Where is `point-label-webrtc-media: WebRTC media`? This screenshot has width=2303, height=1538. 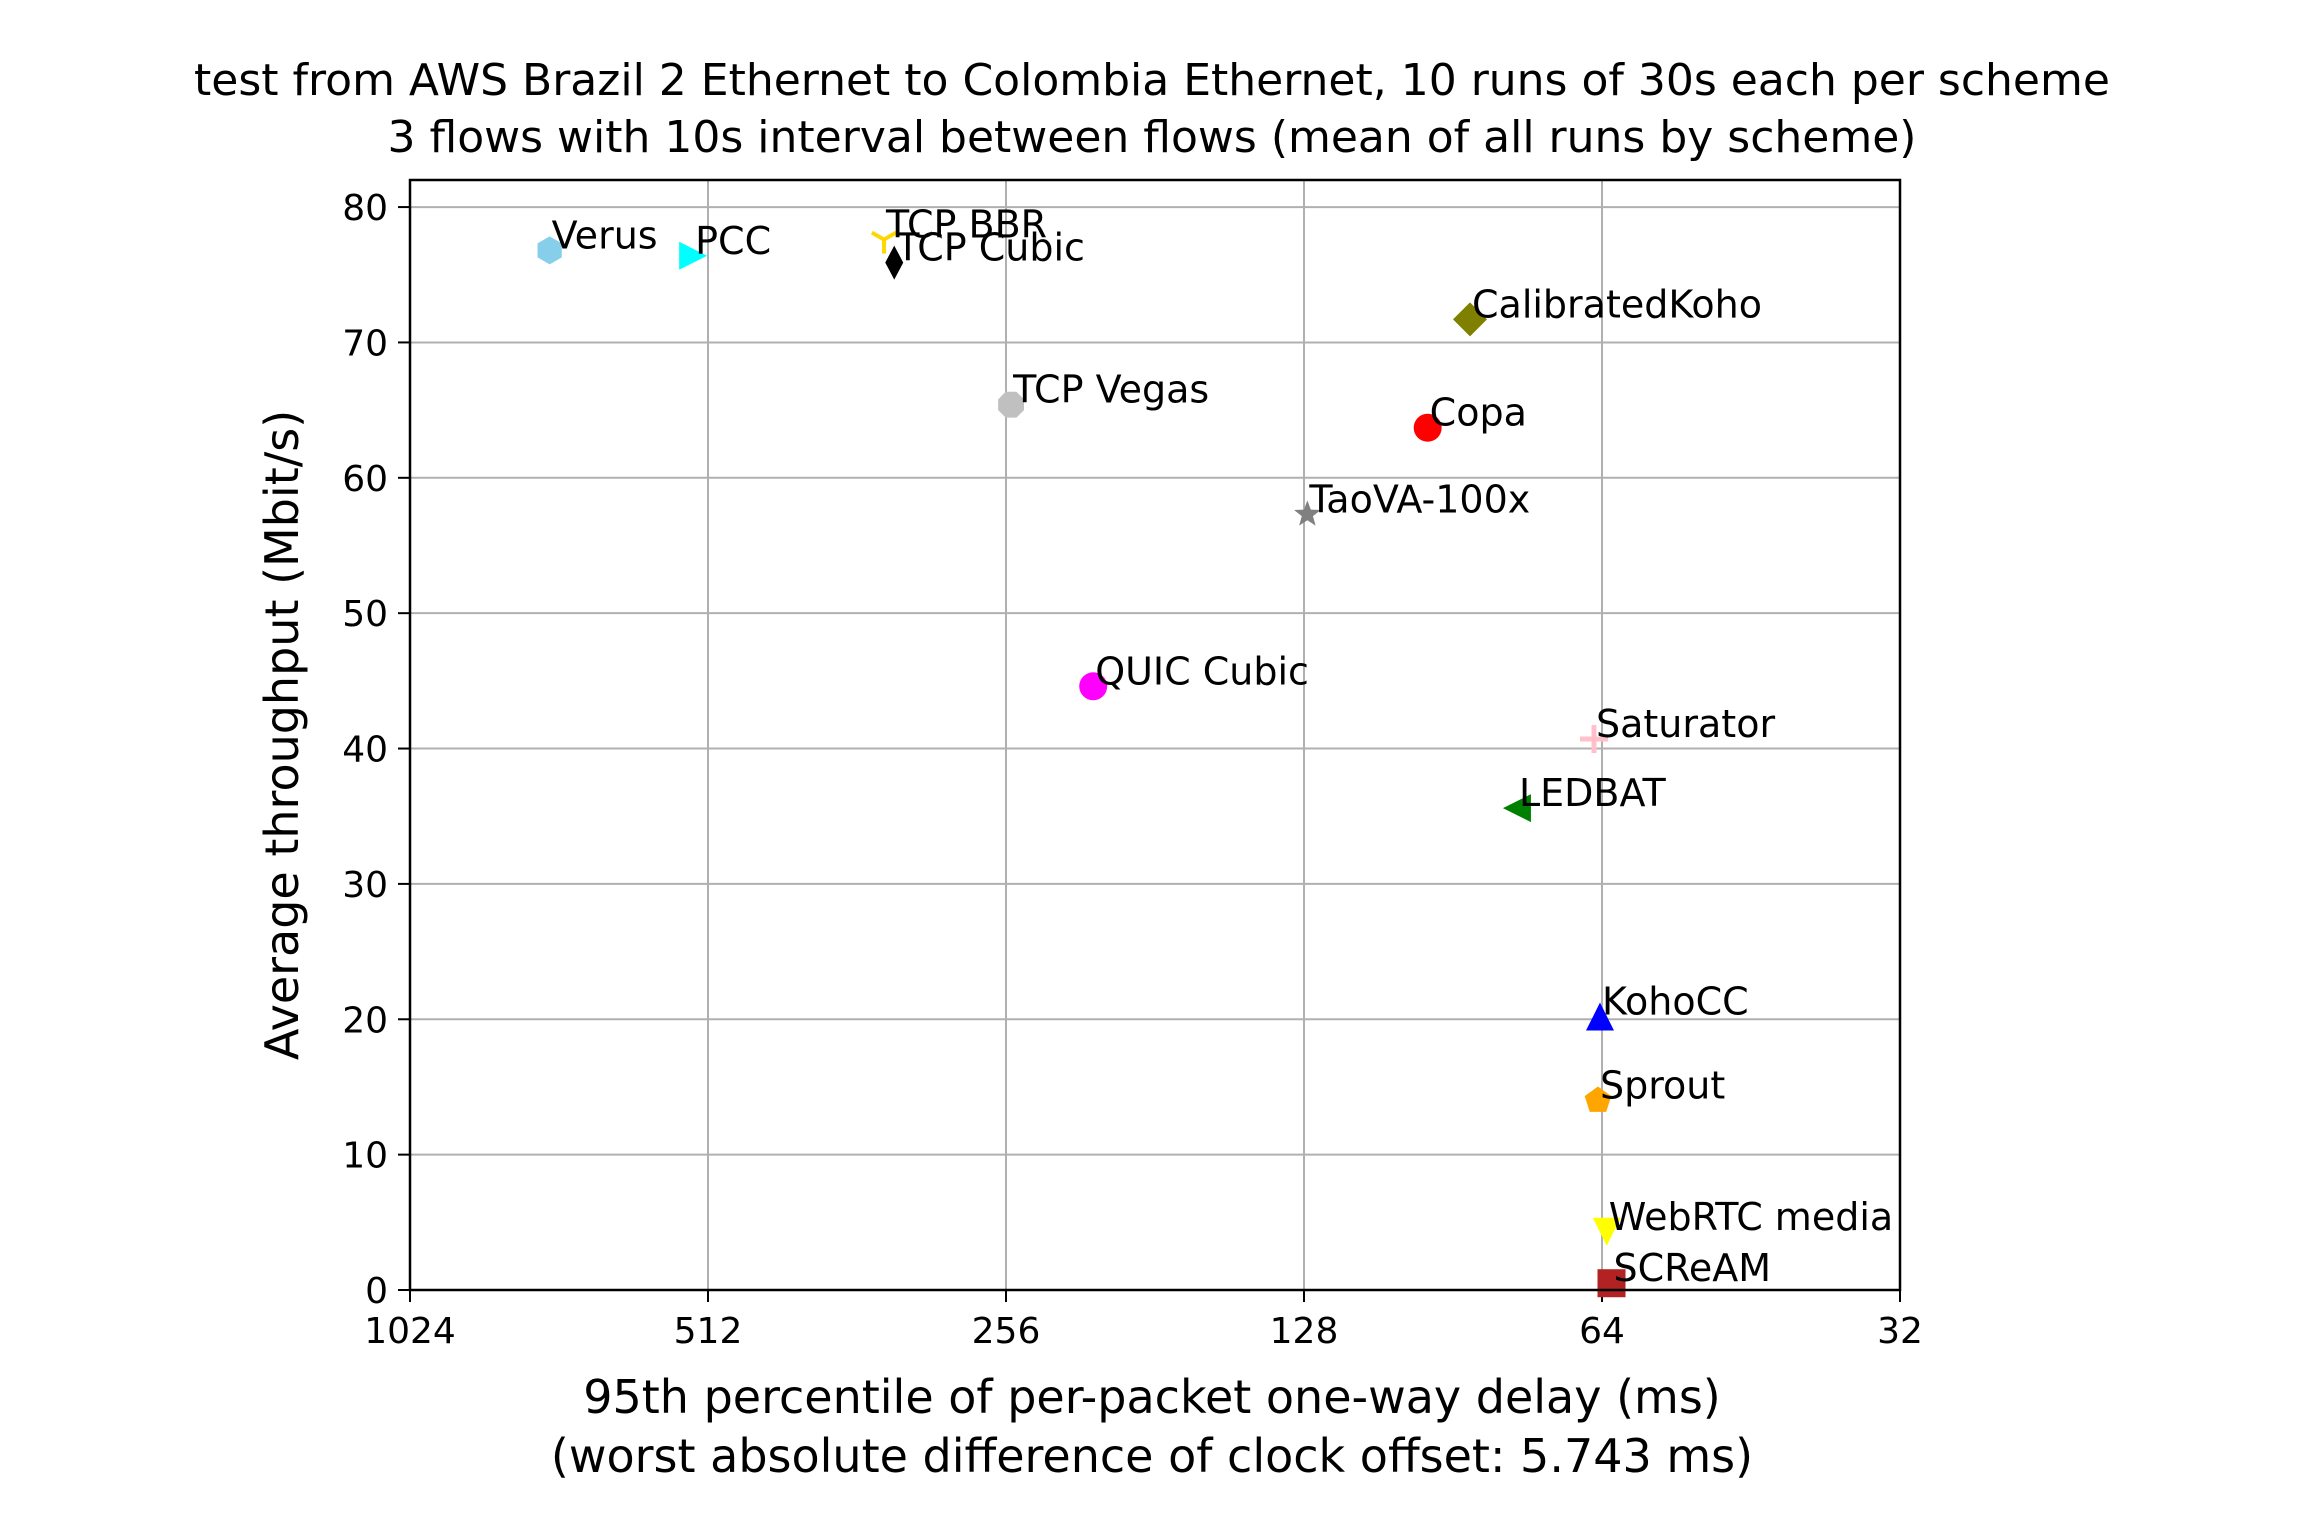
point-label-webrtc-media: WebRTC media is located at coordinates (1751, 1217).